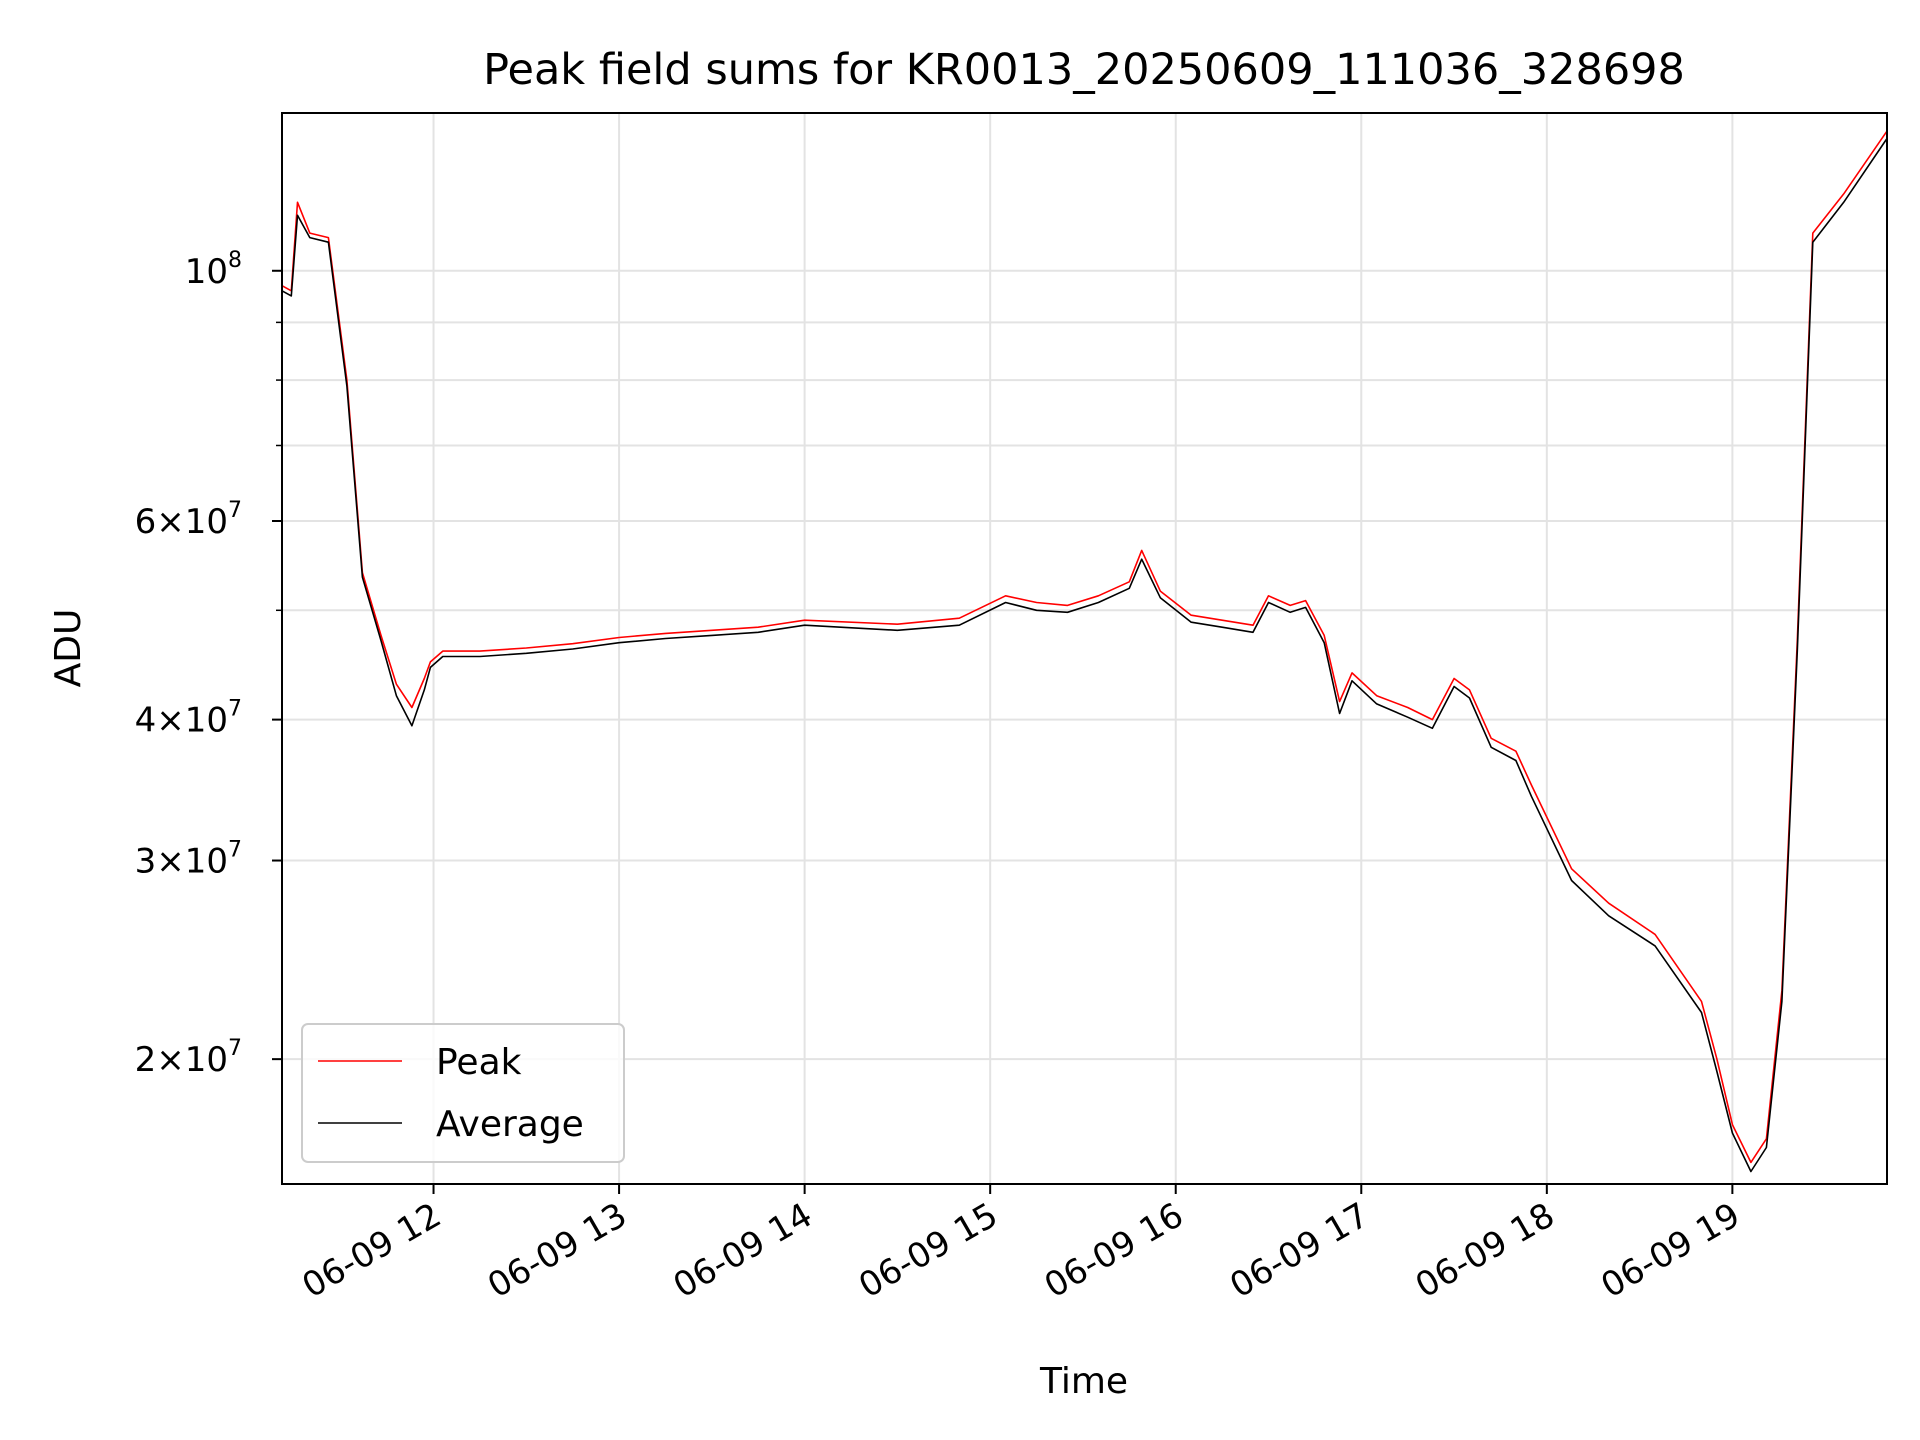  What do you see at coordinates (188, 520) in the screenshot?
I see `y-tick-label: 6×107` at bounding box center [188, 520].